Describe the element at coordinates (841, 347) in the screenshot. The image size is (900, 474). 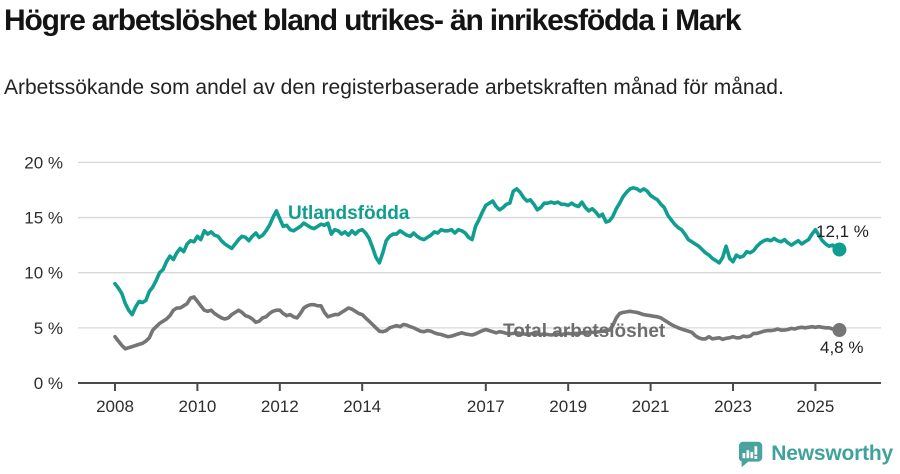
I see `end-value-label: 4,8 %` at that location.